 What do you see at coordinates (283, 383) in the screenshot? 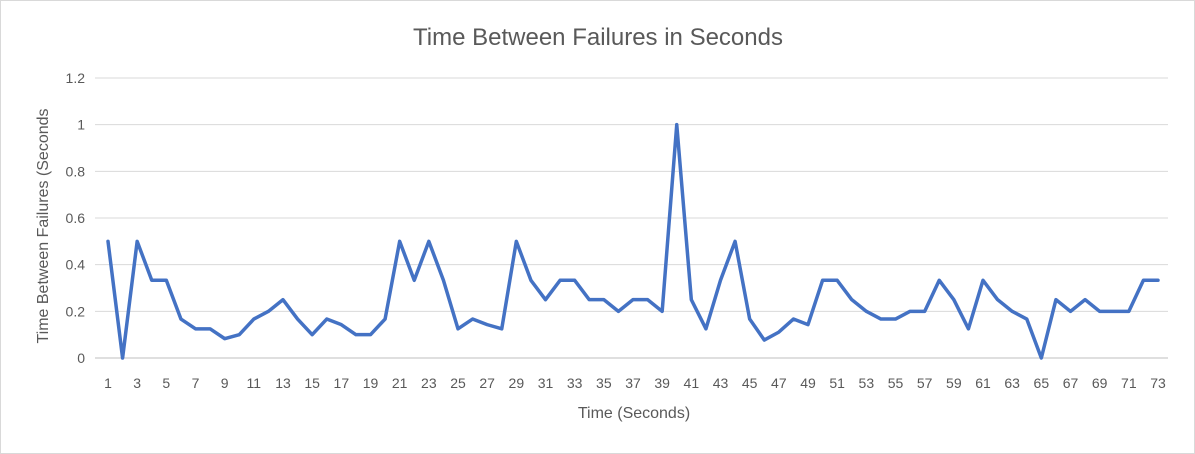
I see `x-tick-label: 13` at bounding box center [283, 383].